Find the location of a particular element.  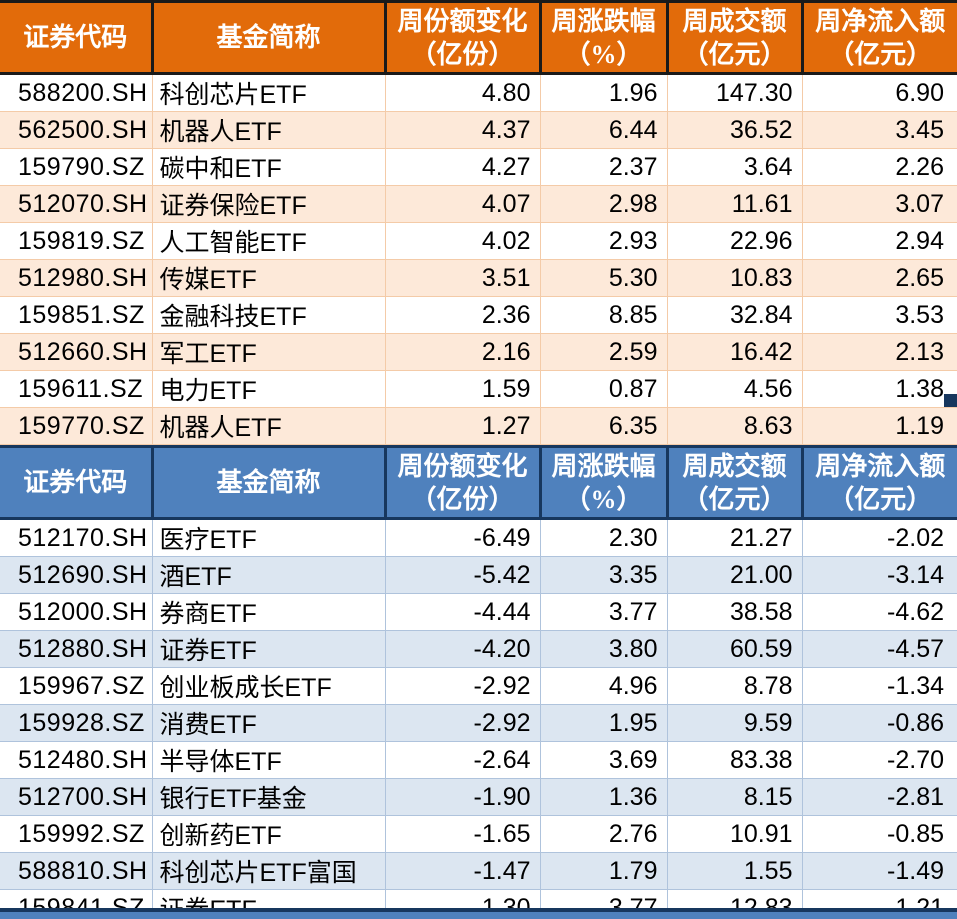

share-change-cell: -2.92 is located at coordinates (463, 686).